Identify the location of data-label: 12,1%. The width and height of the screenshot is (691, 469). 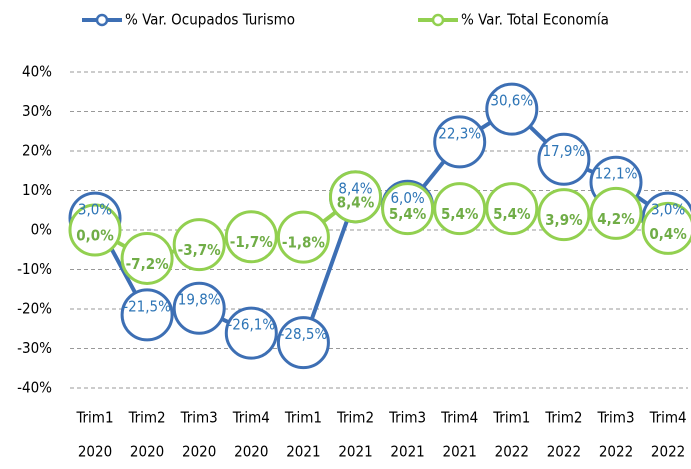
(616, 174).